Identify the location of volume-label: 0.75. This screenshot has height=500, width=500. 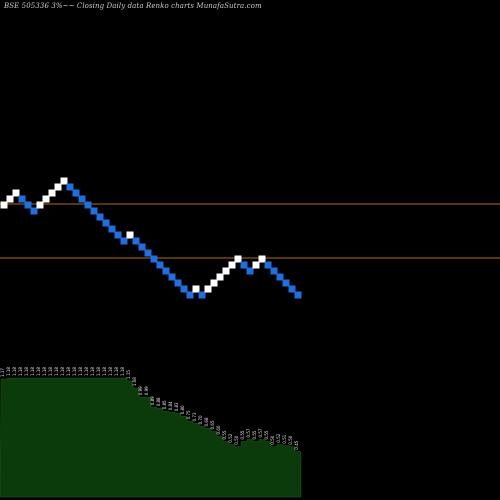
(188, 414).